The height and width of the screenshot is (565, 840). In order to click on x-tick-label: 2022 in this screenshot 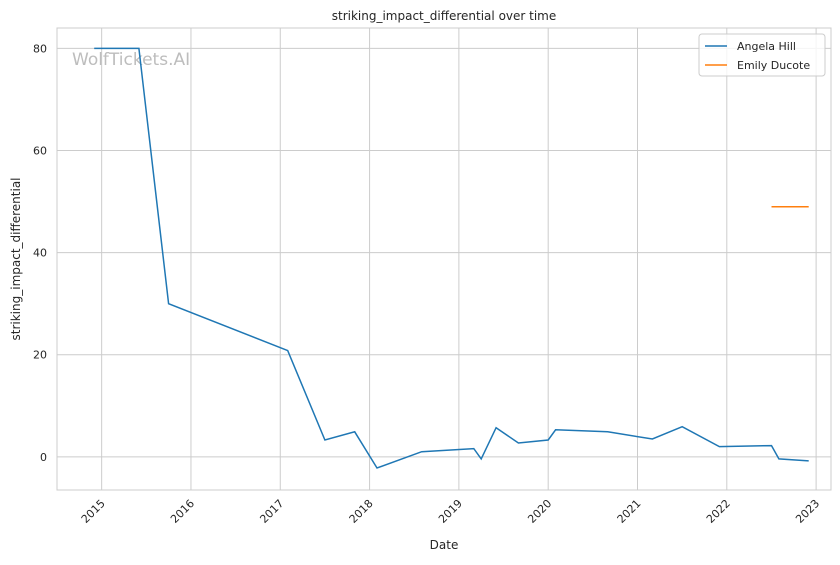, I will do `click(718, 511)`.